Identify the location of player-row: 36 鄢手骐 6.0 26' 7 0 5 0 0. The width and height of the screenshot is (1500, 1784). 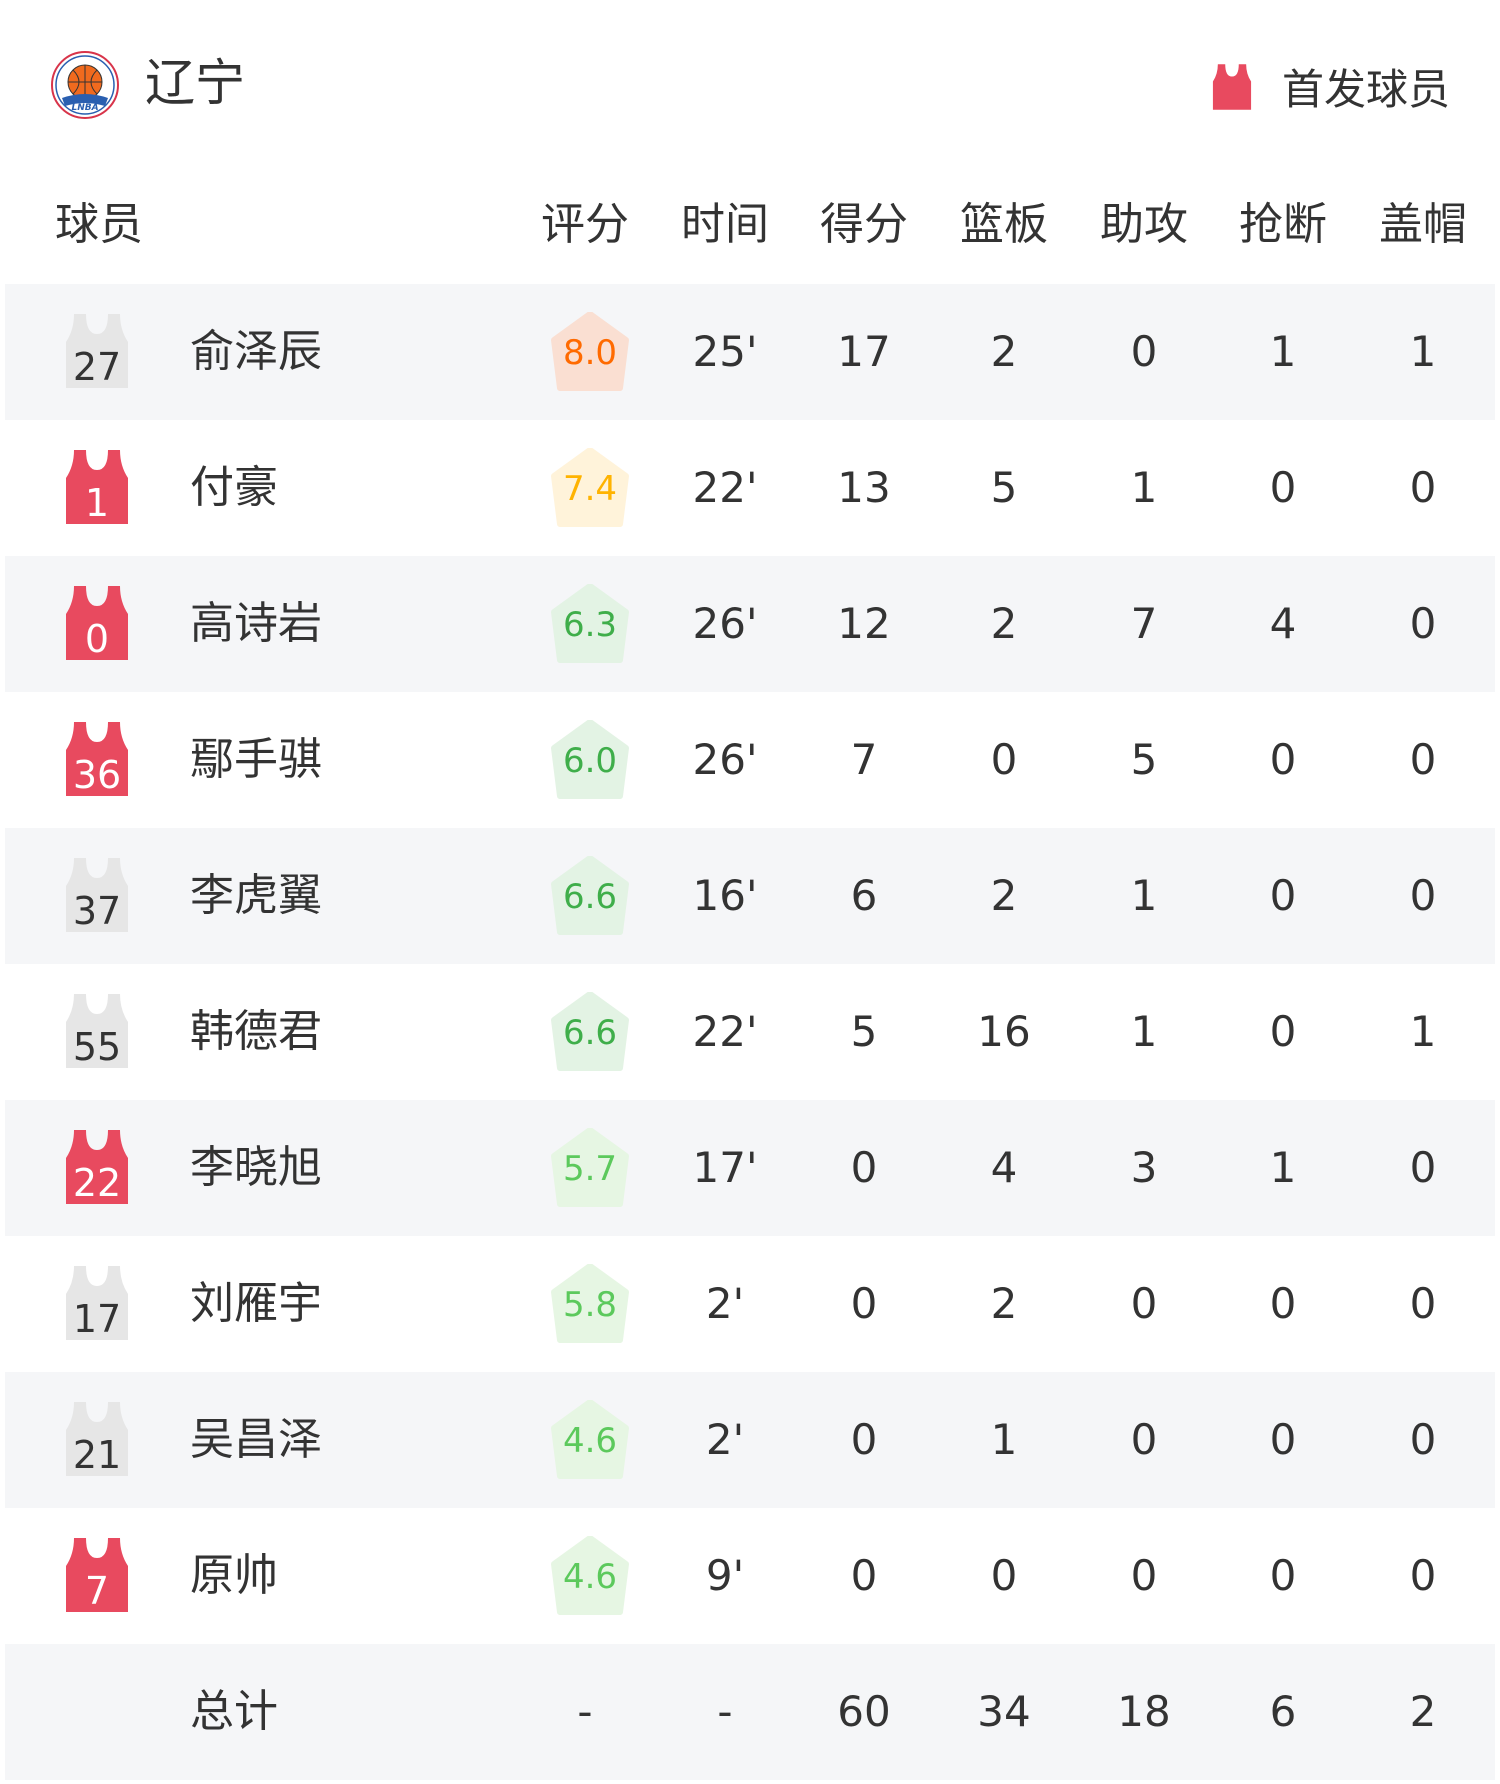
(750, 760).